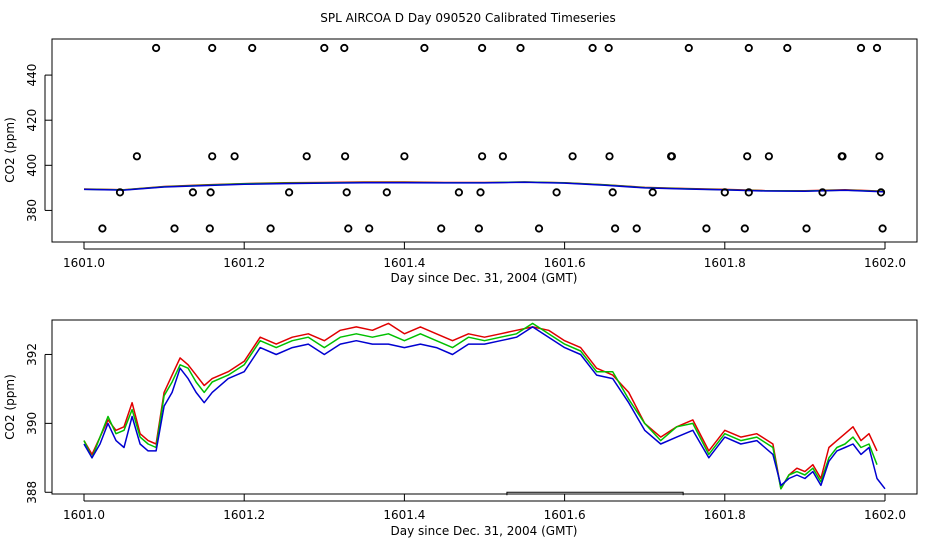 Image resolution: width=936 pixels, height=540 pixels. What do you see at coordinates (725, 263) in the screenshot?
I see `top-x-tick-label: 1601.8` at bounding box center [725, 263].